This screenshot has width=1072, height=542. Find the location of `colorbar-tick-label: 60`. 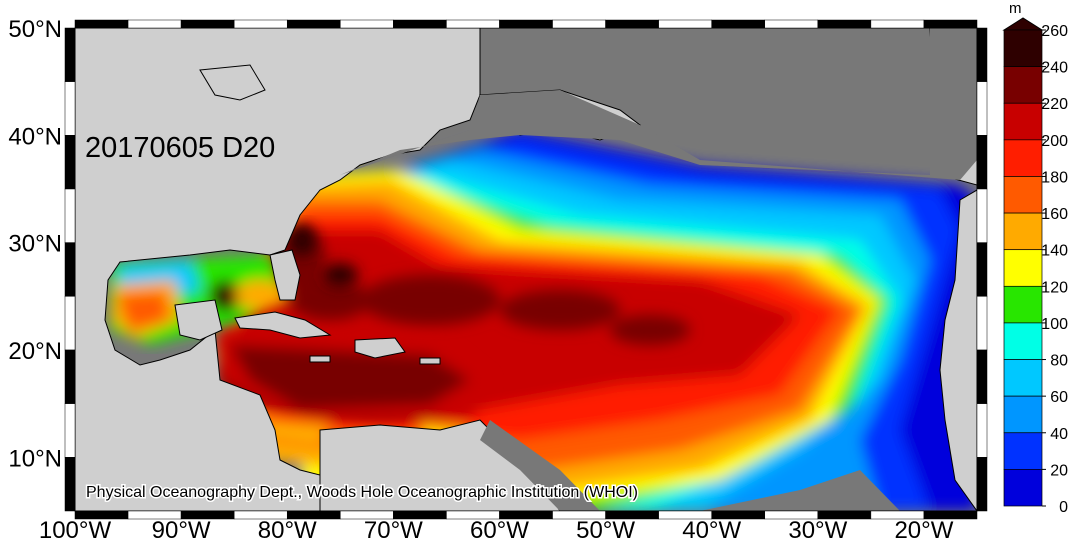

colorbar-tick-label: 60 is located at coordinates (1059, 397).